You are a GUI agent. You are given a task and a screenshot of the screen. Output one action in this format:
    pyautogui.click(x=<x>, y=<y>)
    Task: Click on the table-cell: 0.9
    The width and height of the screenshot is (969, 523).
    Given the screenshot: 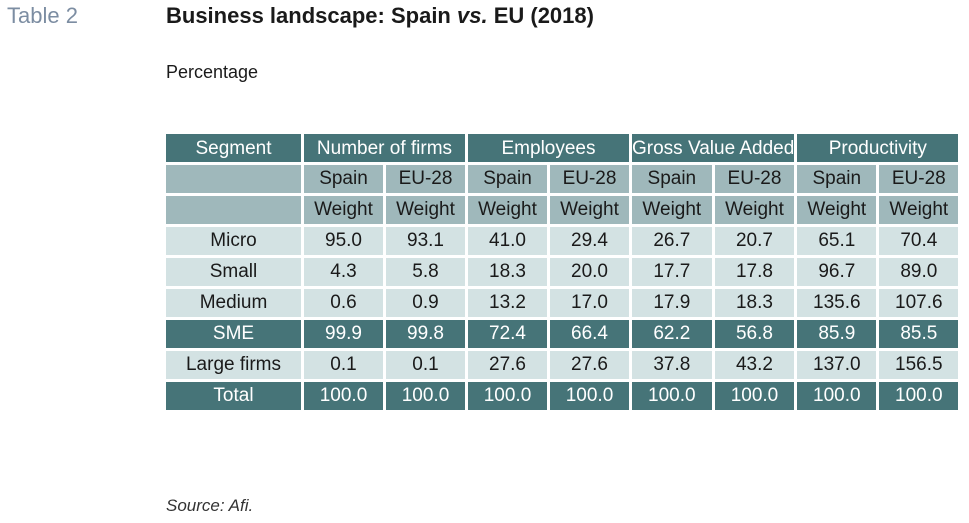 What is the action you would take?
    pyautogui.click(x=425, y=303)
    